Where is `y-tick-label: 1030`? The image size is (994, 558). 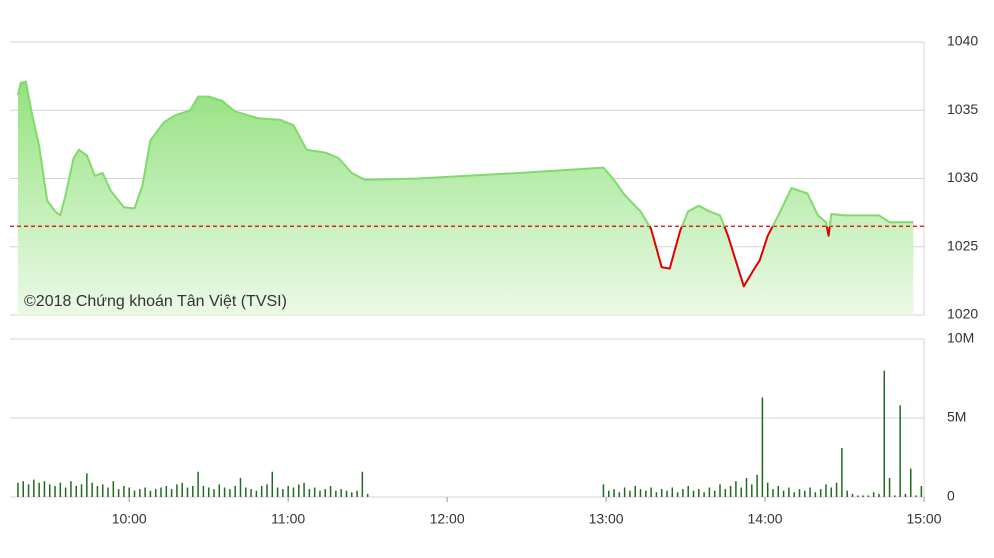
y-tick-label: 1030 is located at coordinates (962, 177).